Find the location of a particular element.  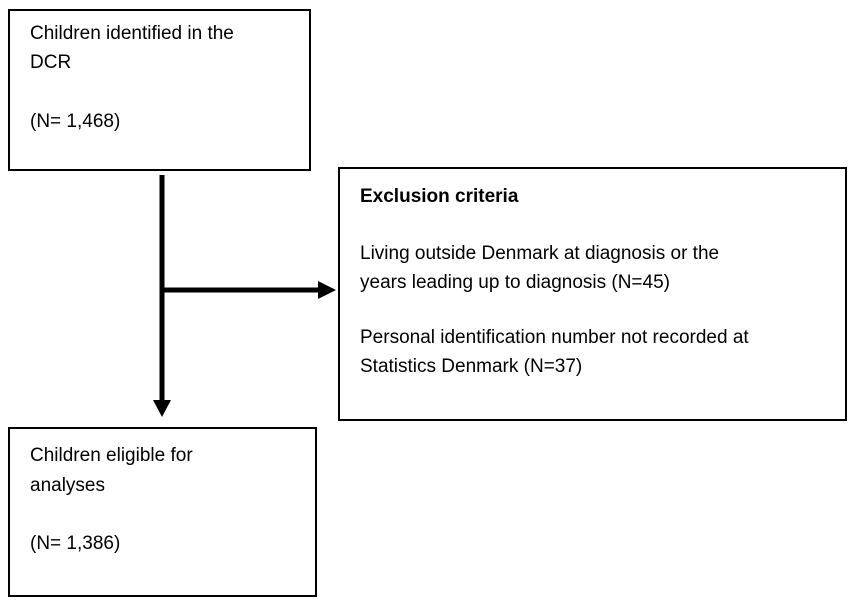

node-count: (N= 1,468) is located at coordinates (75, 121).